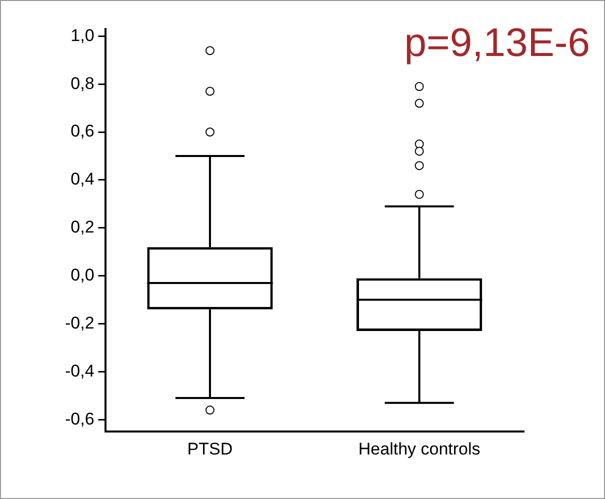 The width and height of the screenshot is (605, 499). I want to click on y-tick-label: -0,6, so click(79, 418).